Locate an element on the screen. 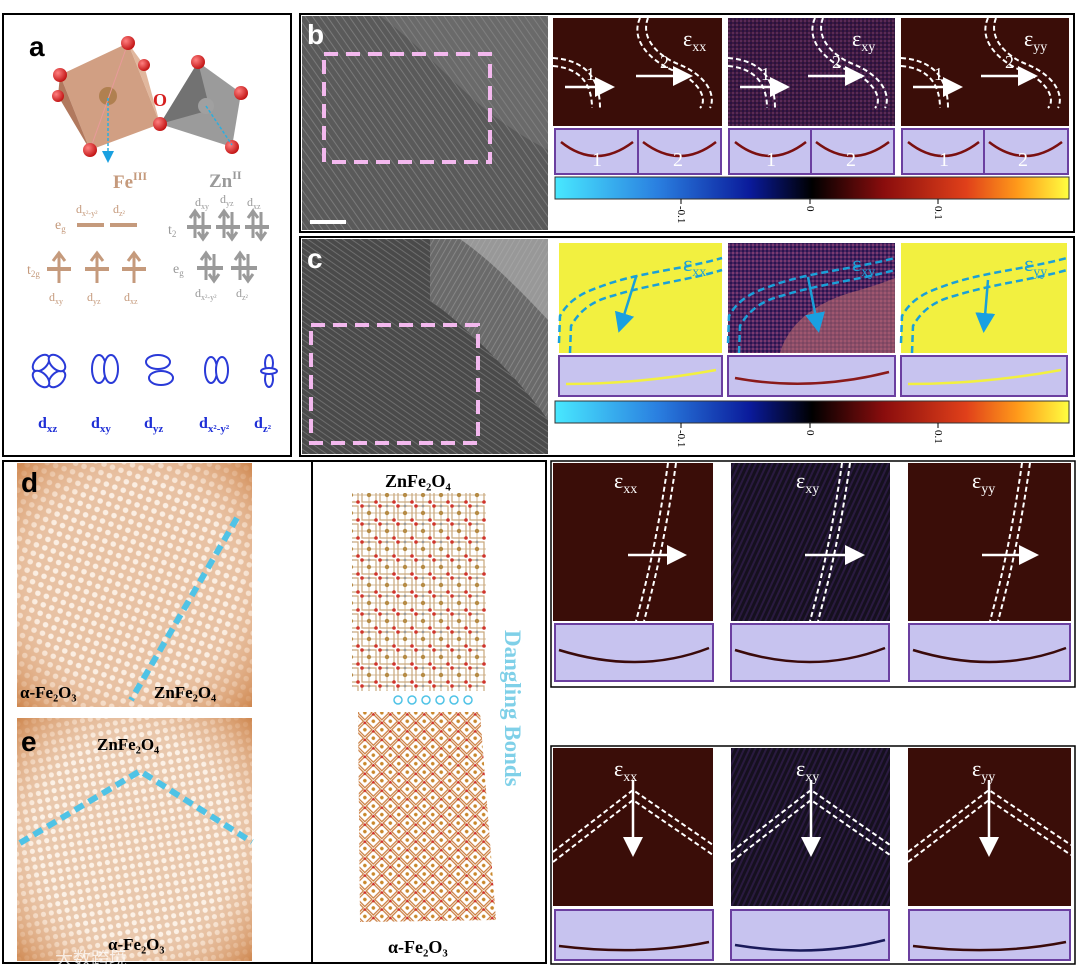  orbital-label-dxy: dxy is located at coordinates (101, 425).